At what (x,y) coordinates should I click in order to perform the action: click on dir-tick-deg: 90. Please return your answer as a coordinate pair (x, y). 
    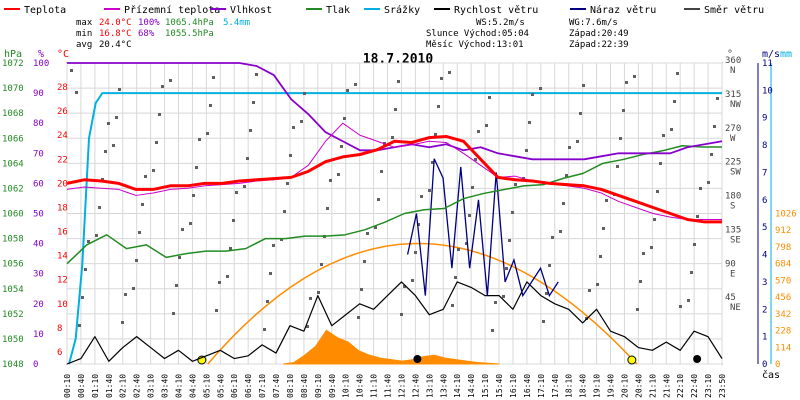
    Looking at the image, I should click on (730, 264).